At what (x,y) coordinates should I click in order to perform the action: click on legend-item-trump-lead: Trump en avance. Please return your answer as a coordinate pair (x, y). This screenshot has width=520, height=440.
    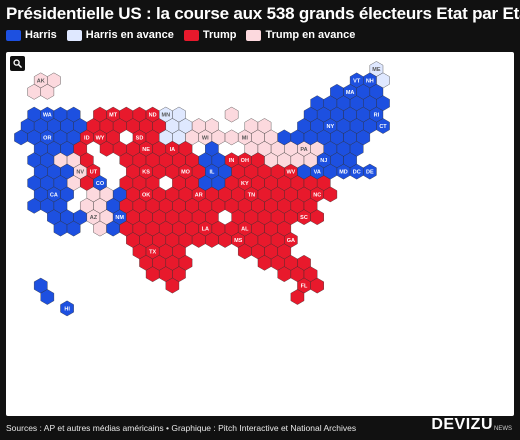
    Looking at the image, I should click on (300, 35).